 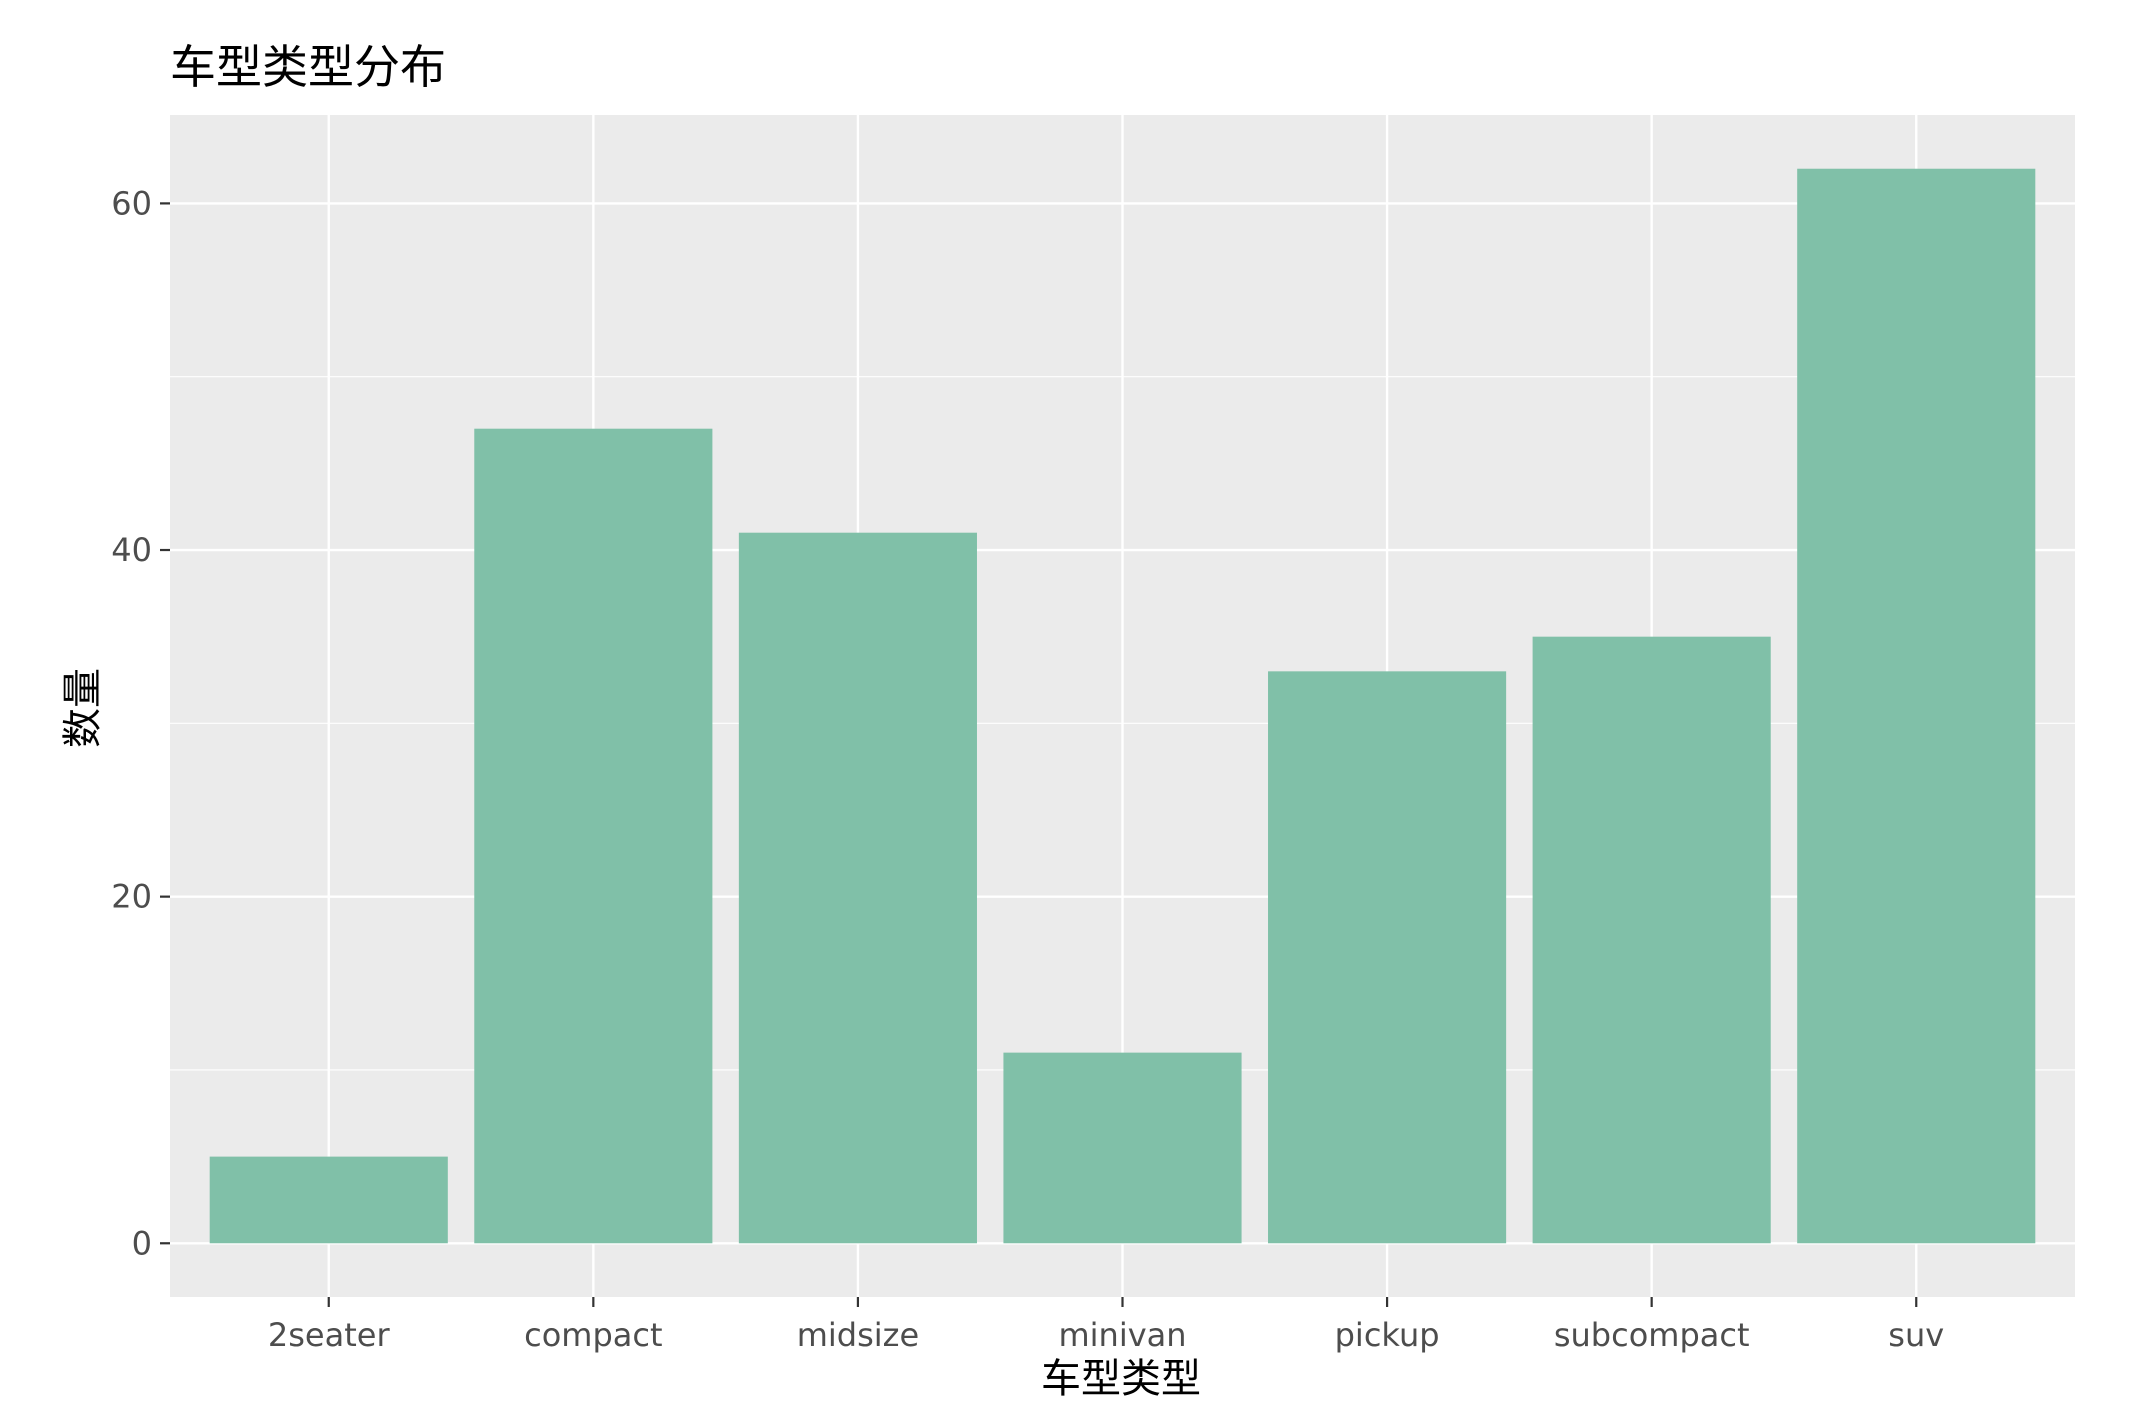 What do you see at coordinates (83, 708) in the screenshot?
I see `y-axis-title: 数量` at bounding box center [83, 708].